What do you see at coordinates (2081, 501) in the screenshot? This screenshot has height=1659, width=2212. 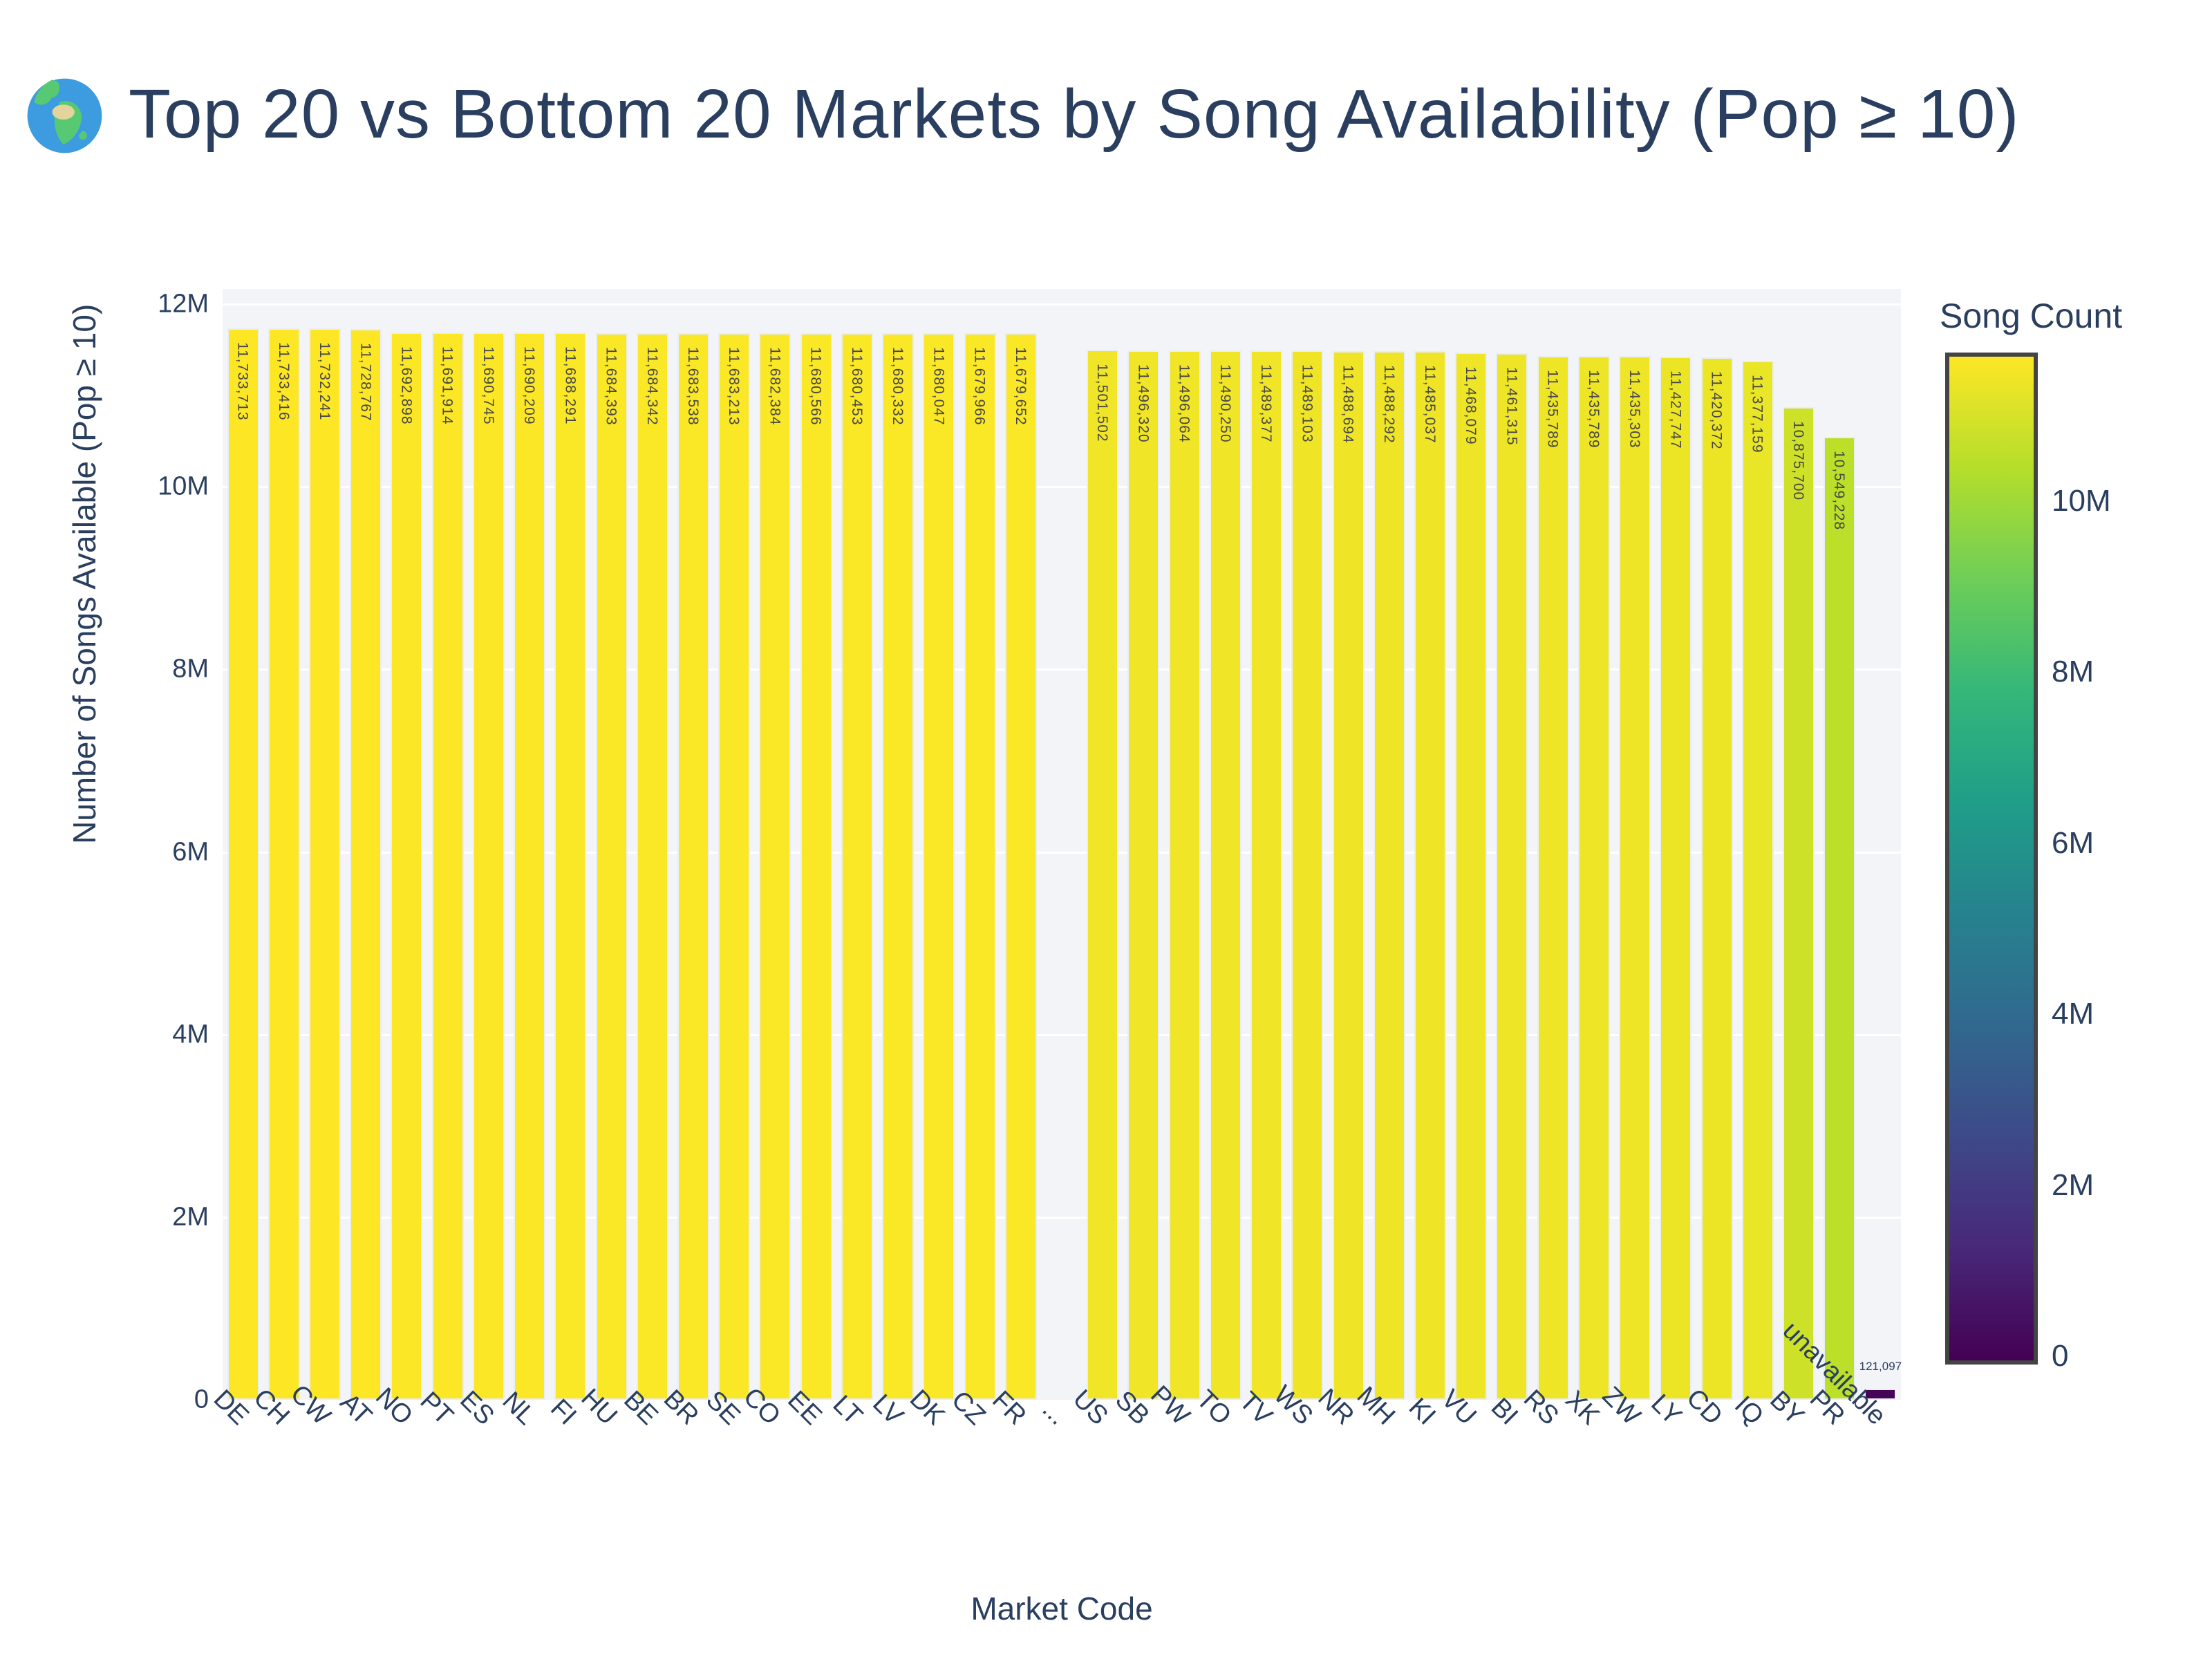 I see `colorbar-tick-label: 10M` at bounding box center [2081, 501].